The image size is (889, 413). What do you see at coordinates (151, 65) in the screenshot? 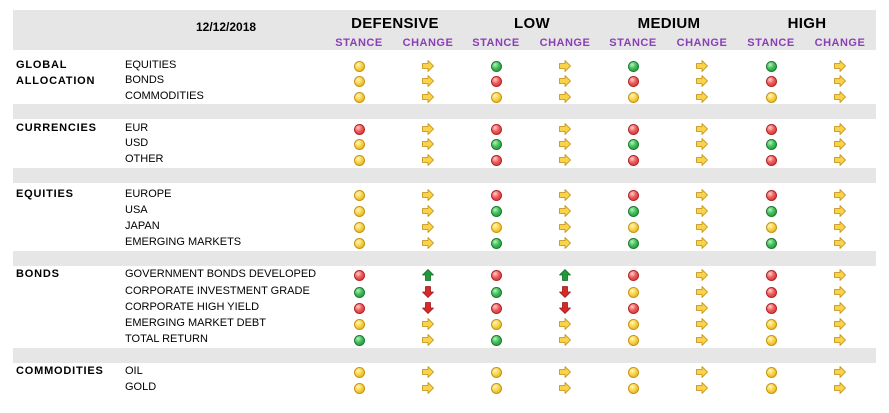
I see `row-label: EQUITIES` at bounding box center [151, 65].